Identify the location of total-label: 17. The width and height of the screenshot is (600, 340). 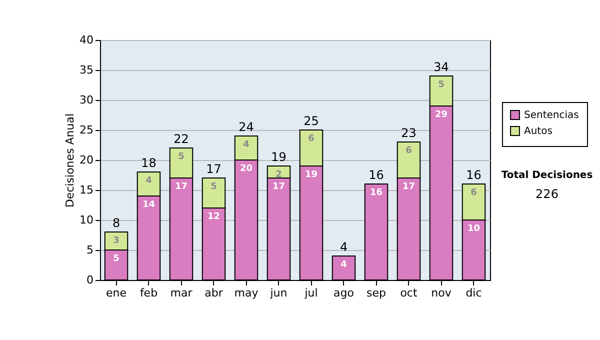
(214, 169).